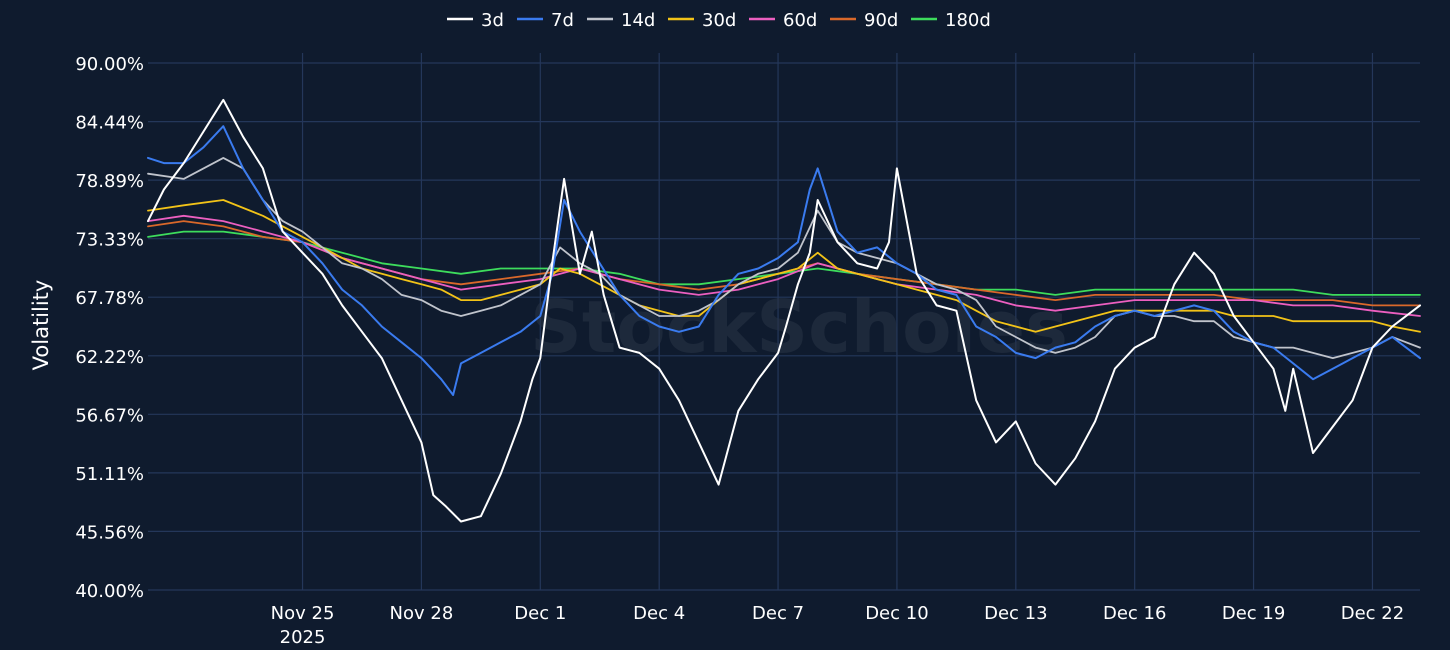 This screenshot has width=1450, height=650. I want to click on x-tick-label: Dec 13, so click(1015, 613).